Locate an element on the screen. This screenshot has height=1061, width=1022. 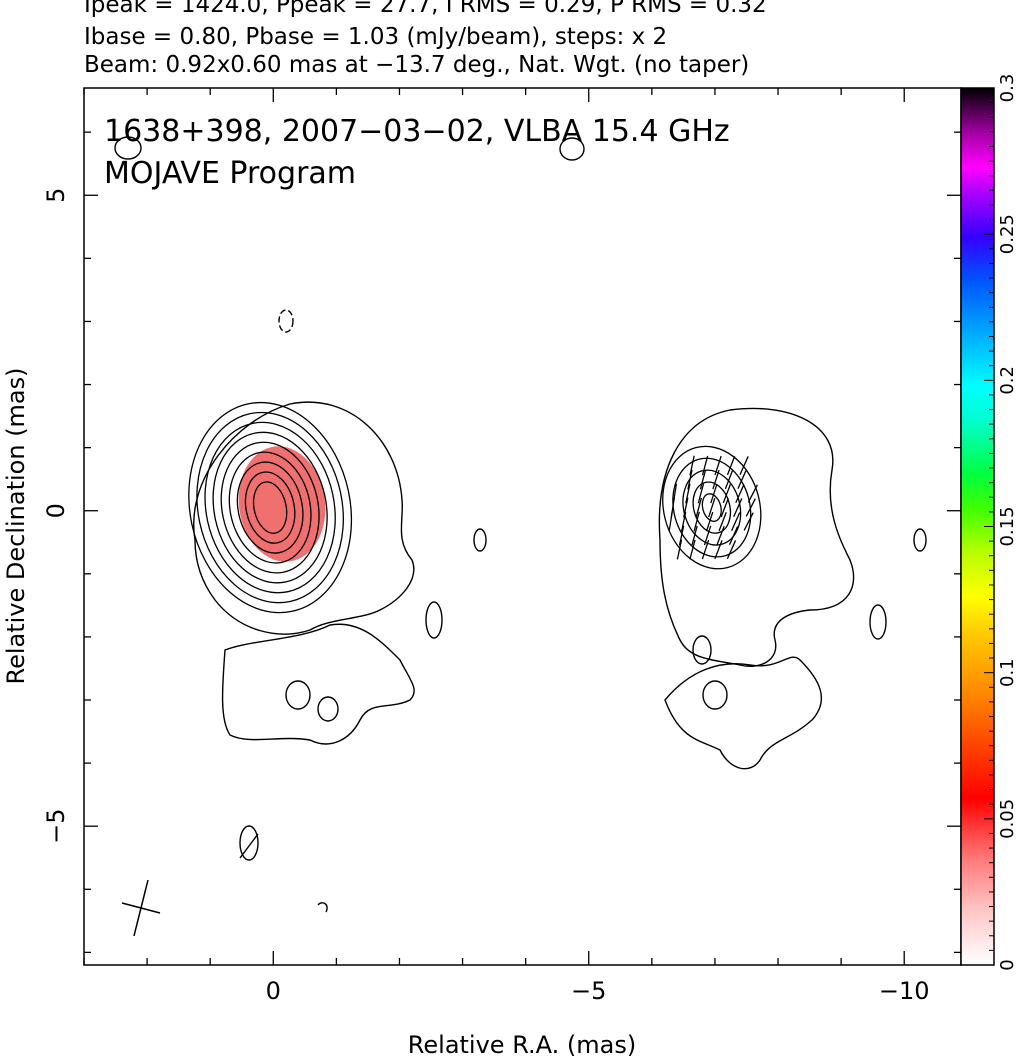
x-tick-label: −10 is located at coordinates (904, 991).